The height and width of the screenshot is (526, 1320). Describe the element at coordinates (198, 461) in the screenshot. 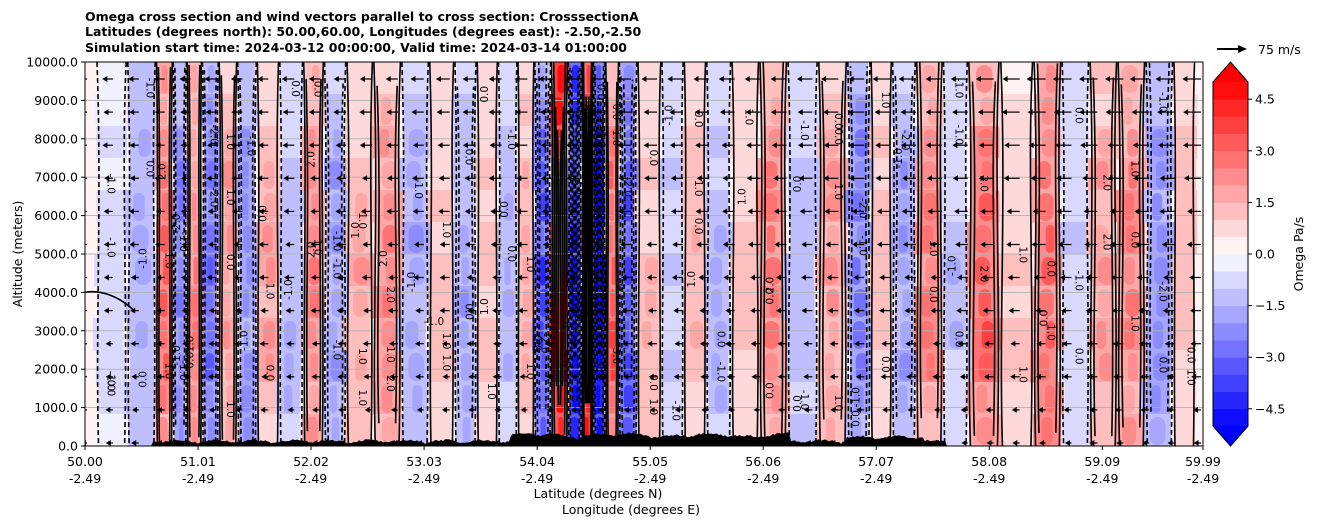

I see `x-tick-label-latitude: 51.01` at that location.